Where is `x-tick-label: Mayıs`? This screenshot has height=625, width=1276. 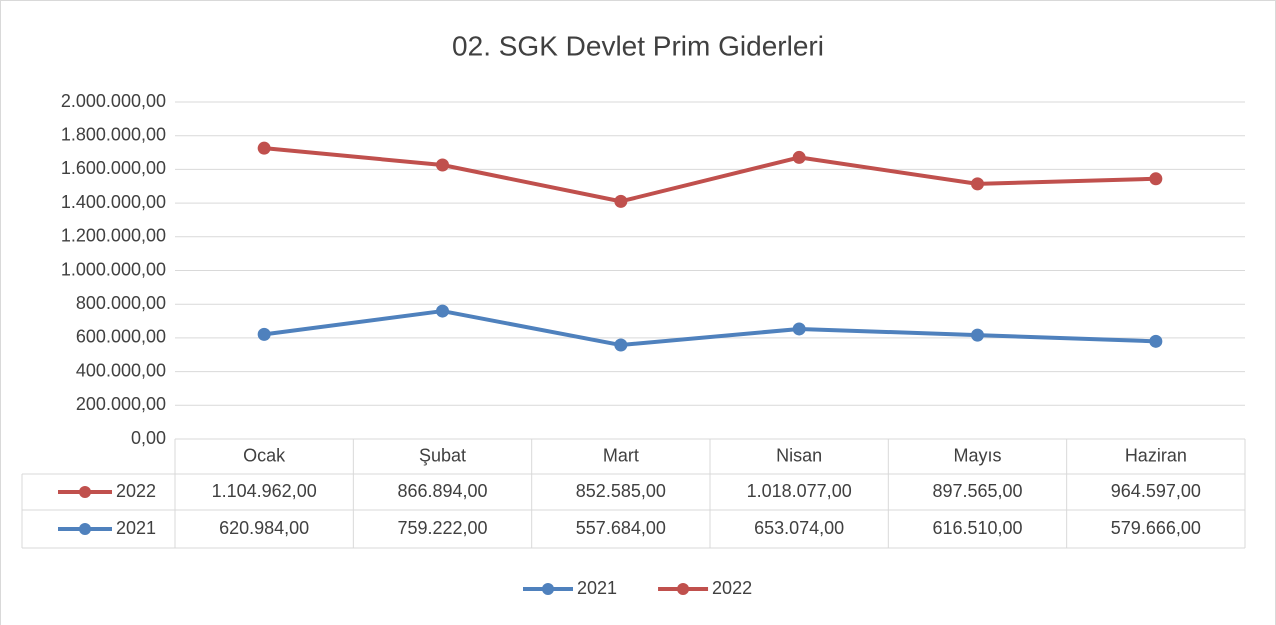 x-tick-label: Mayıs is located at coordinates (977, 455).